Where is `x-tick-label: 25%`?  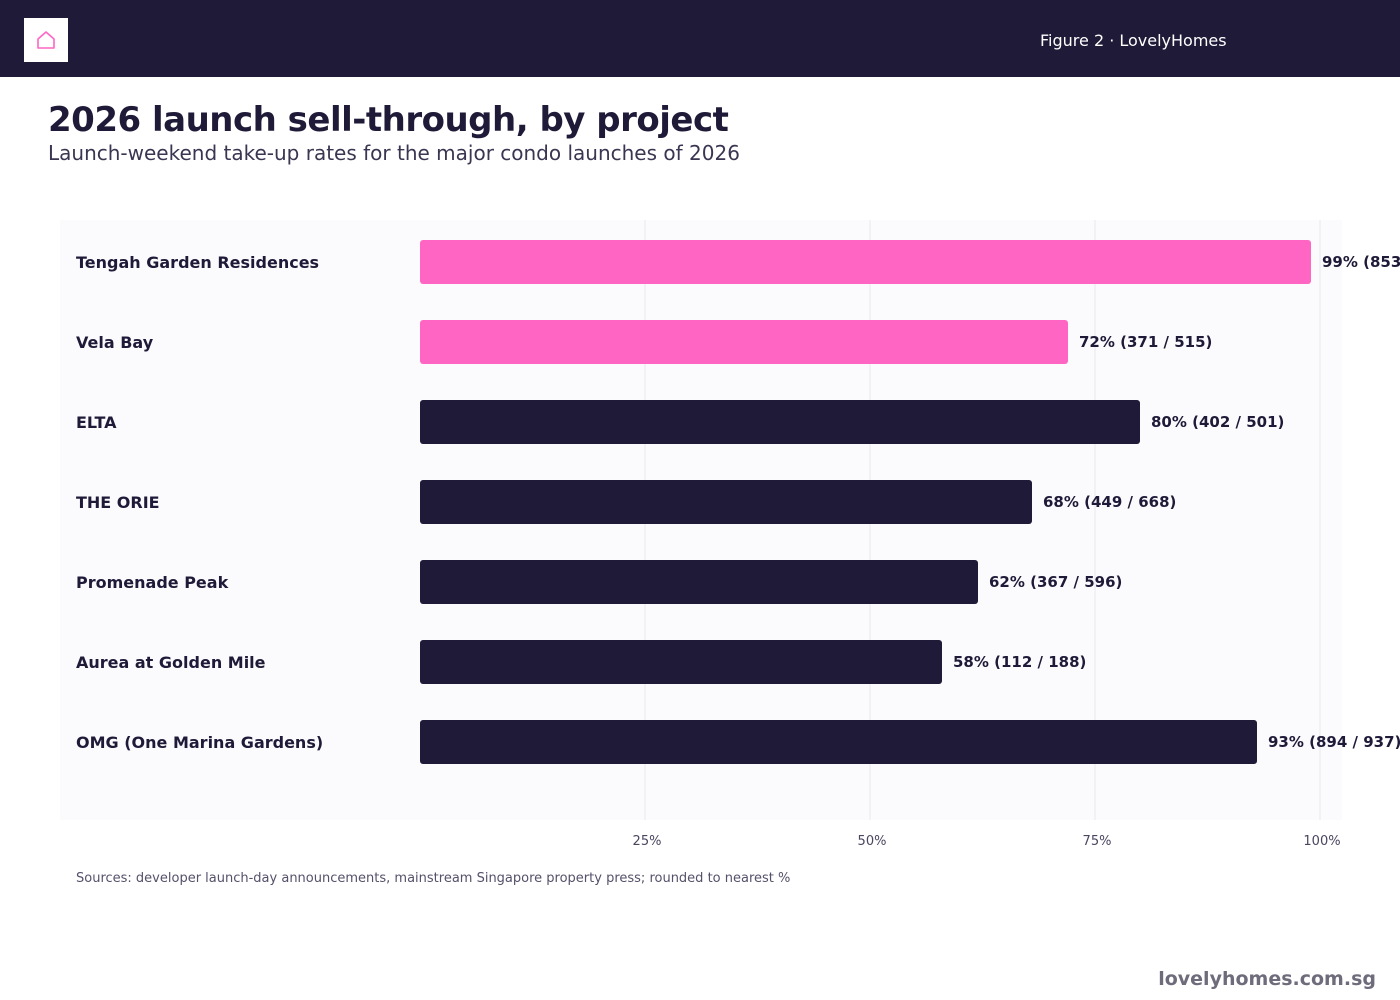
x-tick-label: 25% is located at coordinates (647, 841).